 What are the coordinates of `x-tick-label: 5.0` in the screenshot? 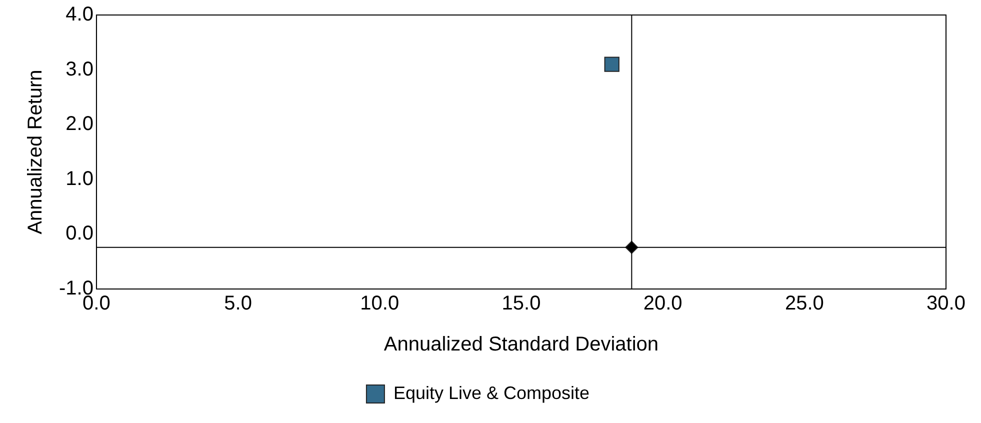 It's located at (238, 303).